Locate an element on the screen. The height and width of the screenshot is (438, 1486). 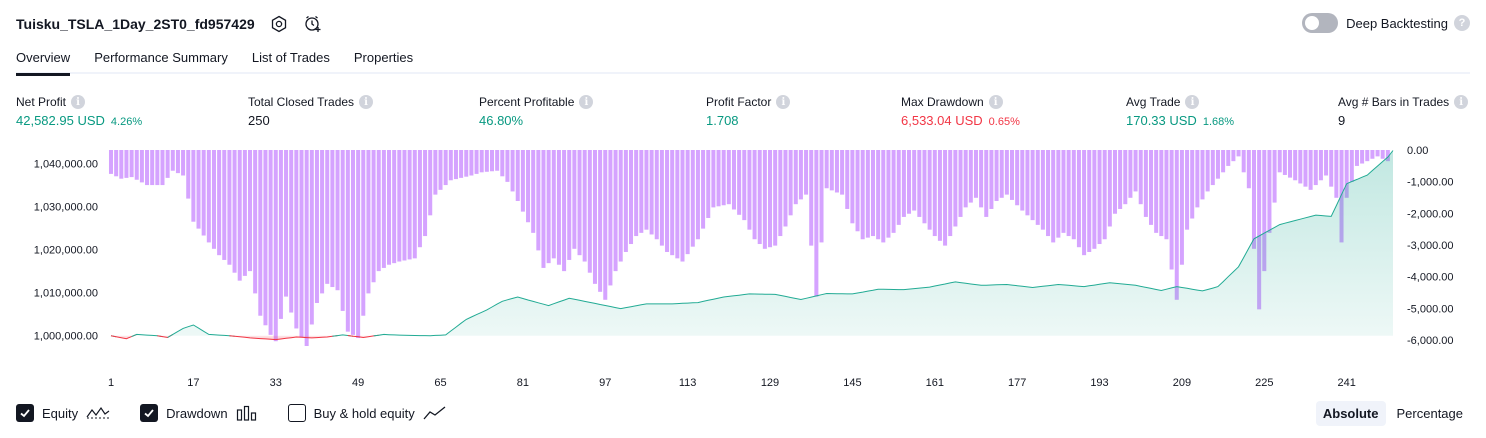
tab-list-of-trades: List of Trades is located at coordinates (290, 57).